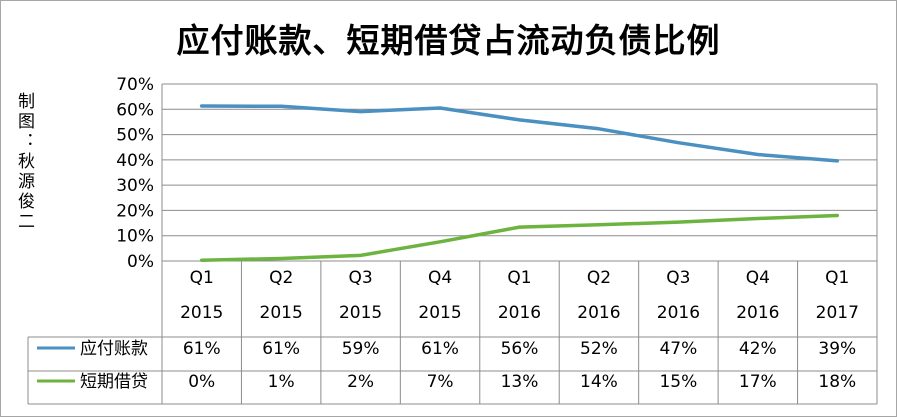  Describe the element at coordinates (599, 349) in the screenshot. I see `data-label: 52%` at that location.